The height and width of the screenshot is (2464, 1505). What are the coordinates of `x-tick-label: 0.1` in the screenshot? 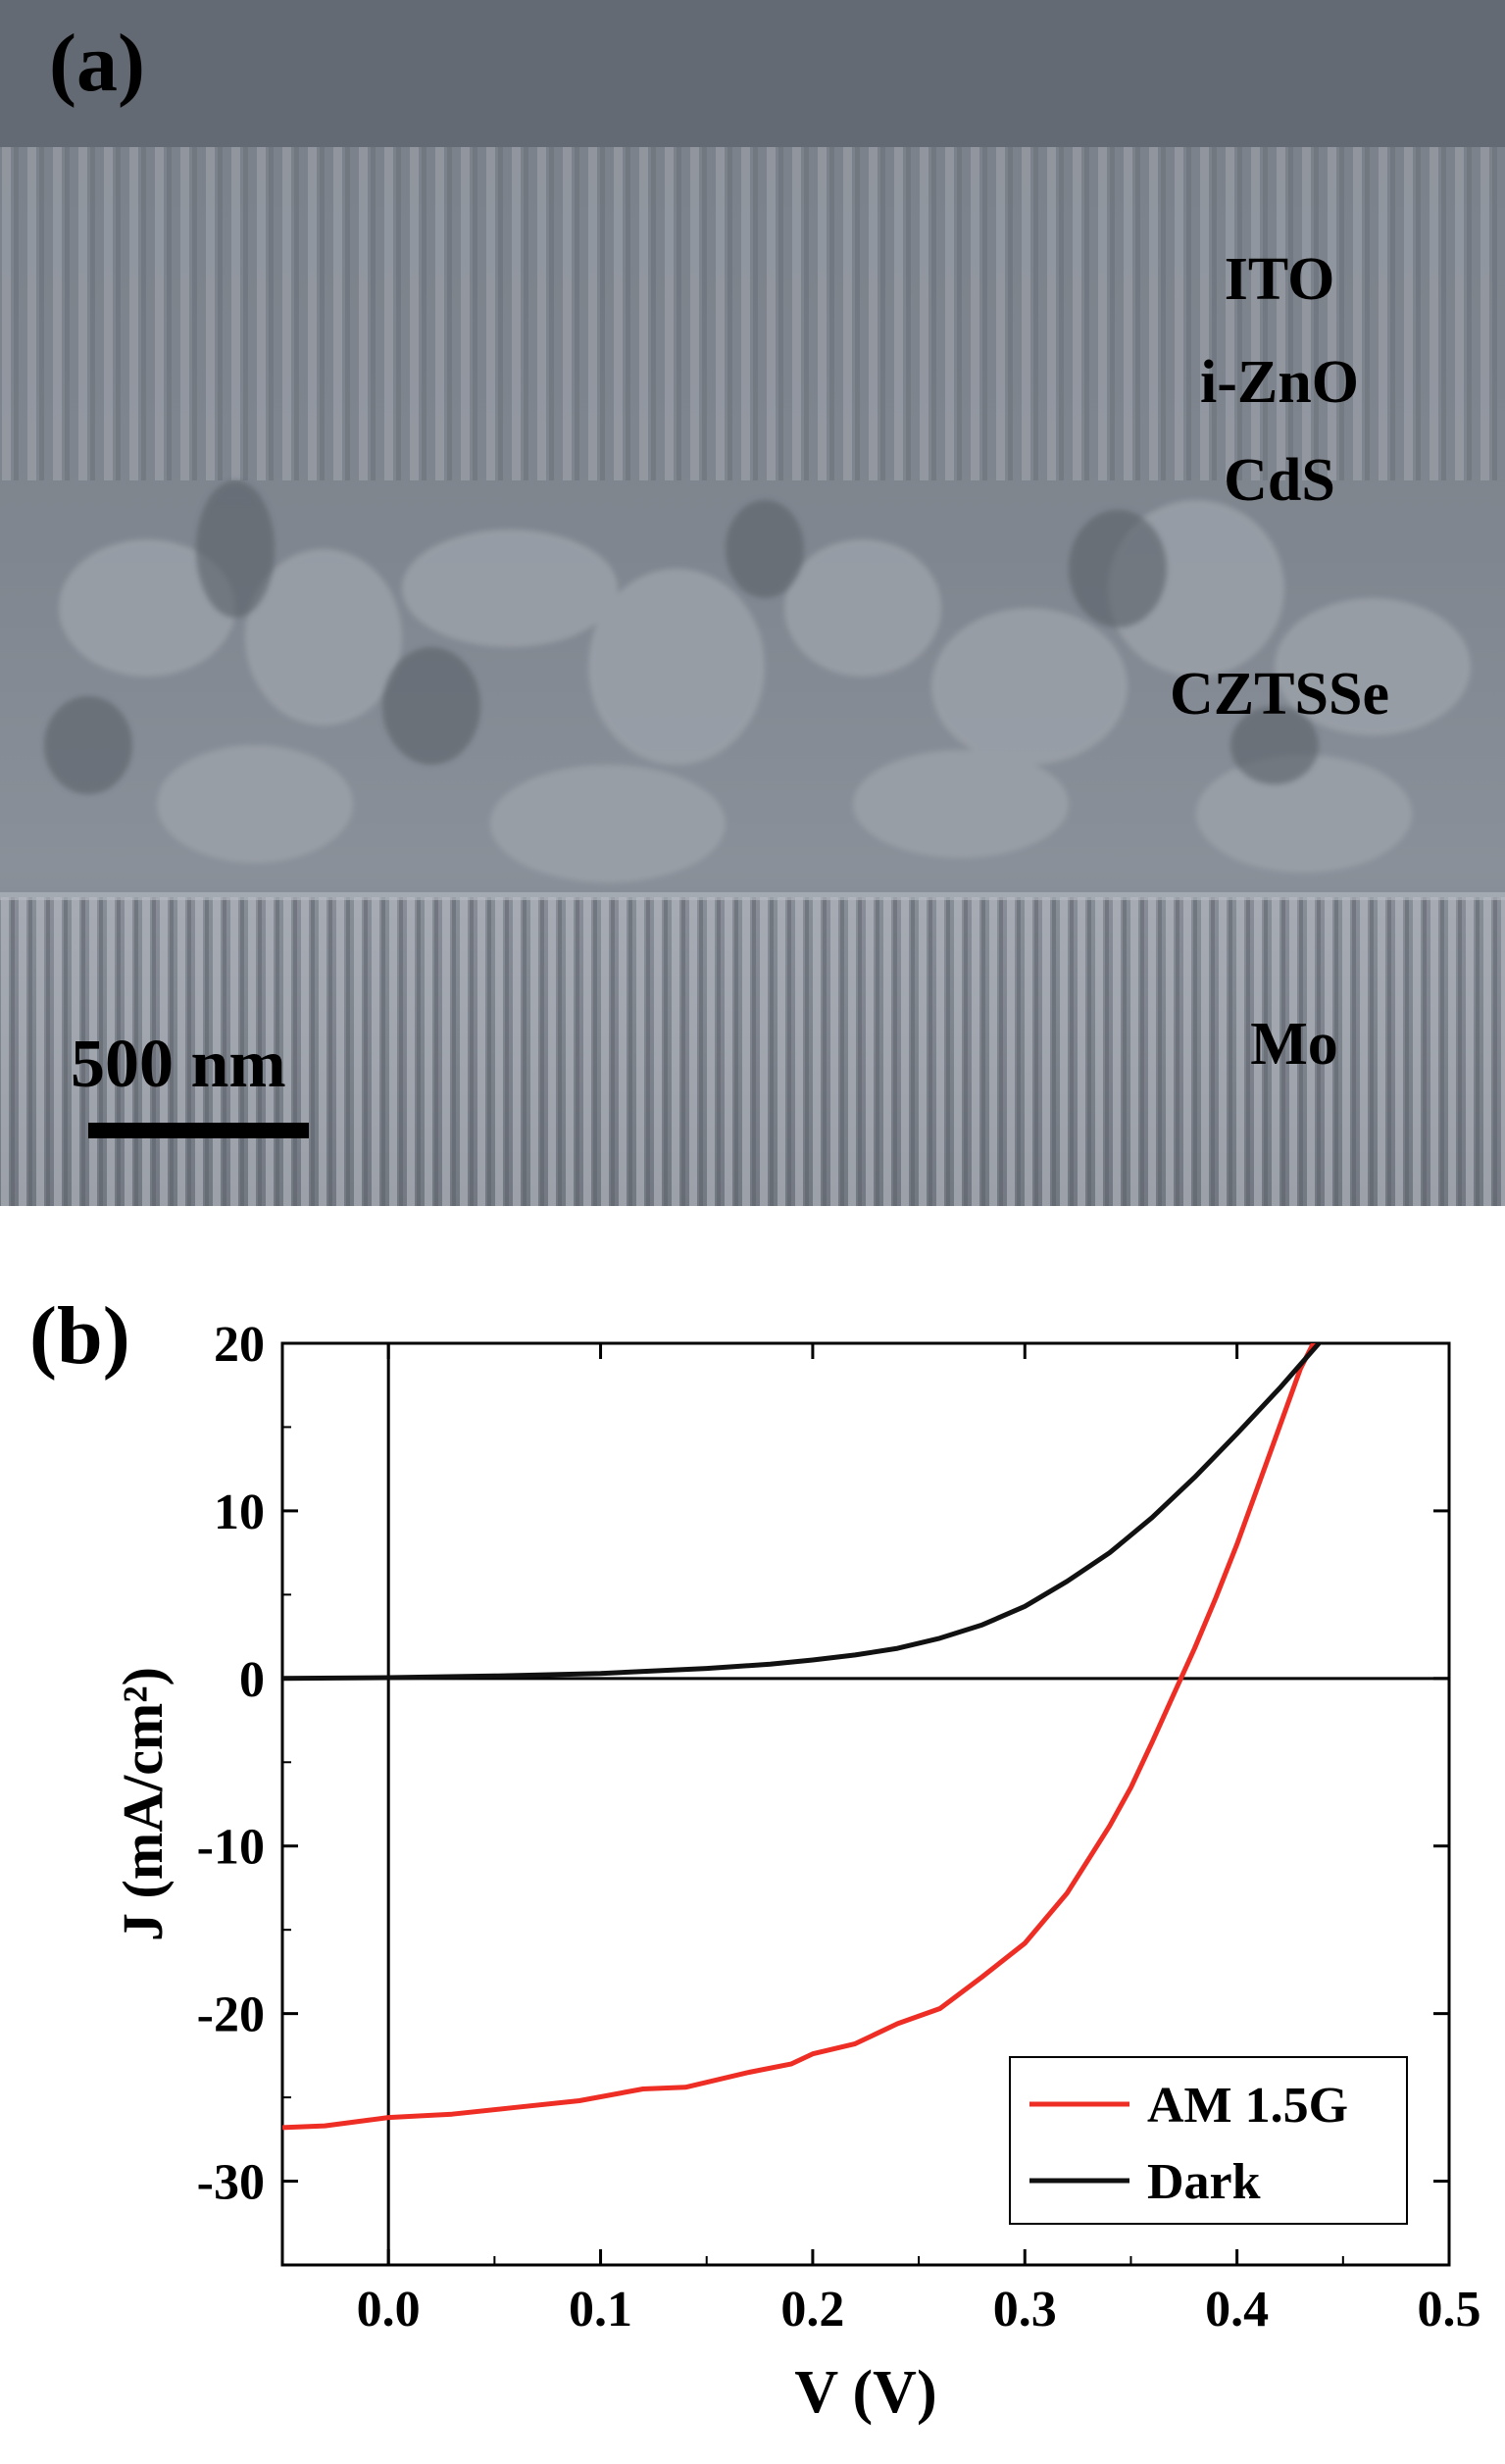 It's located at (600, 2310).